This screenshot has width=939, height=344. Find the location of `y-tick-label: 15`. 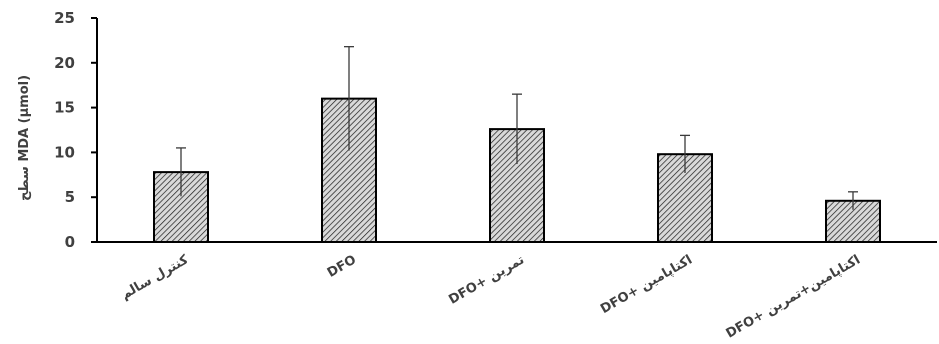

y-tick-label: 15 is located at coordinates (64, 108).